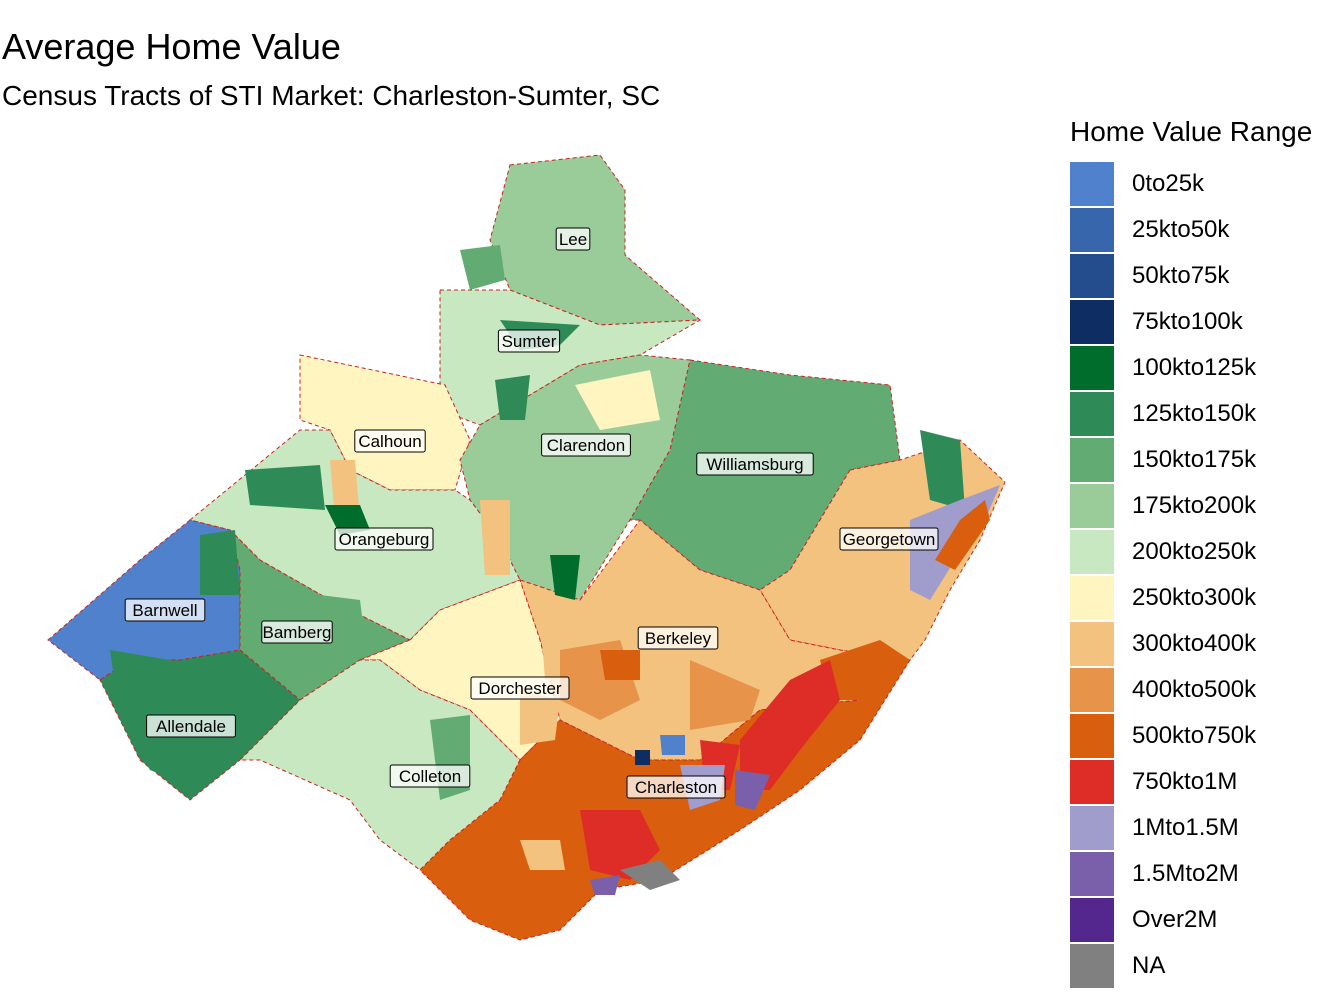 The image size is (1344, 1008). I want to click on legend-label: 500kto750k, so click(1194, 735).